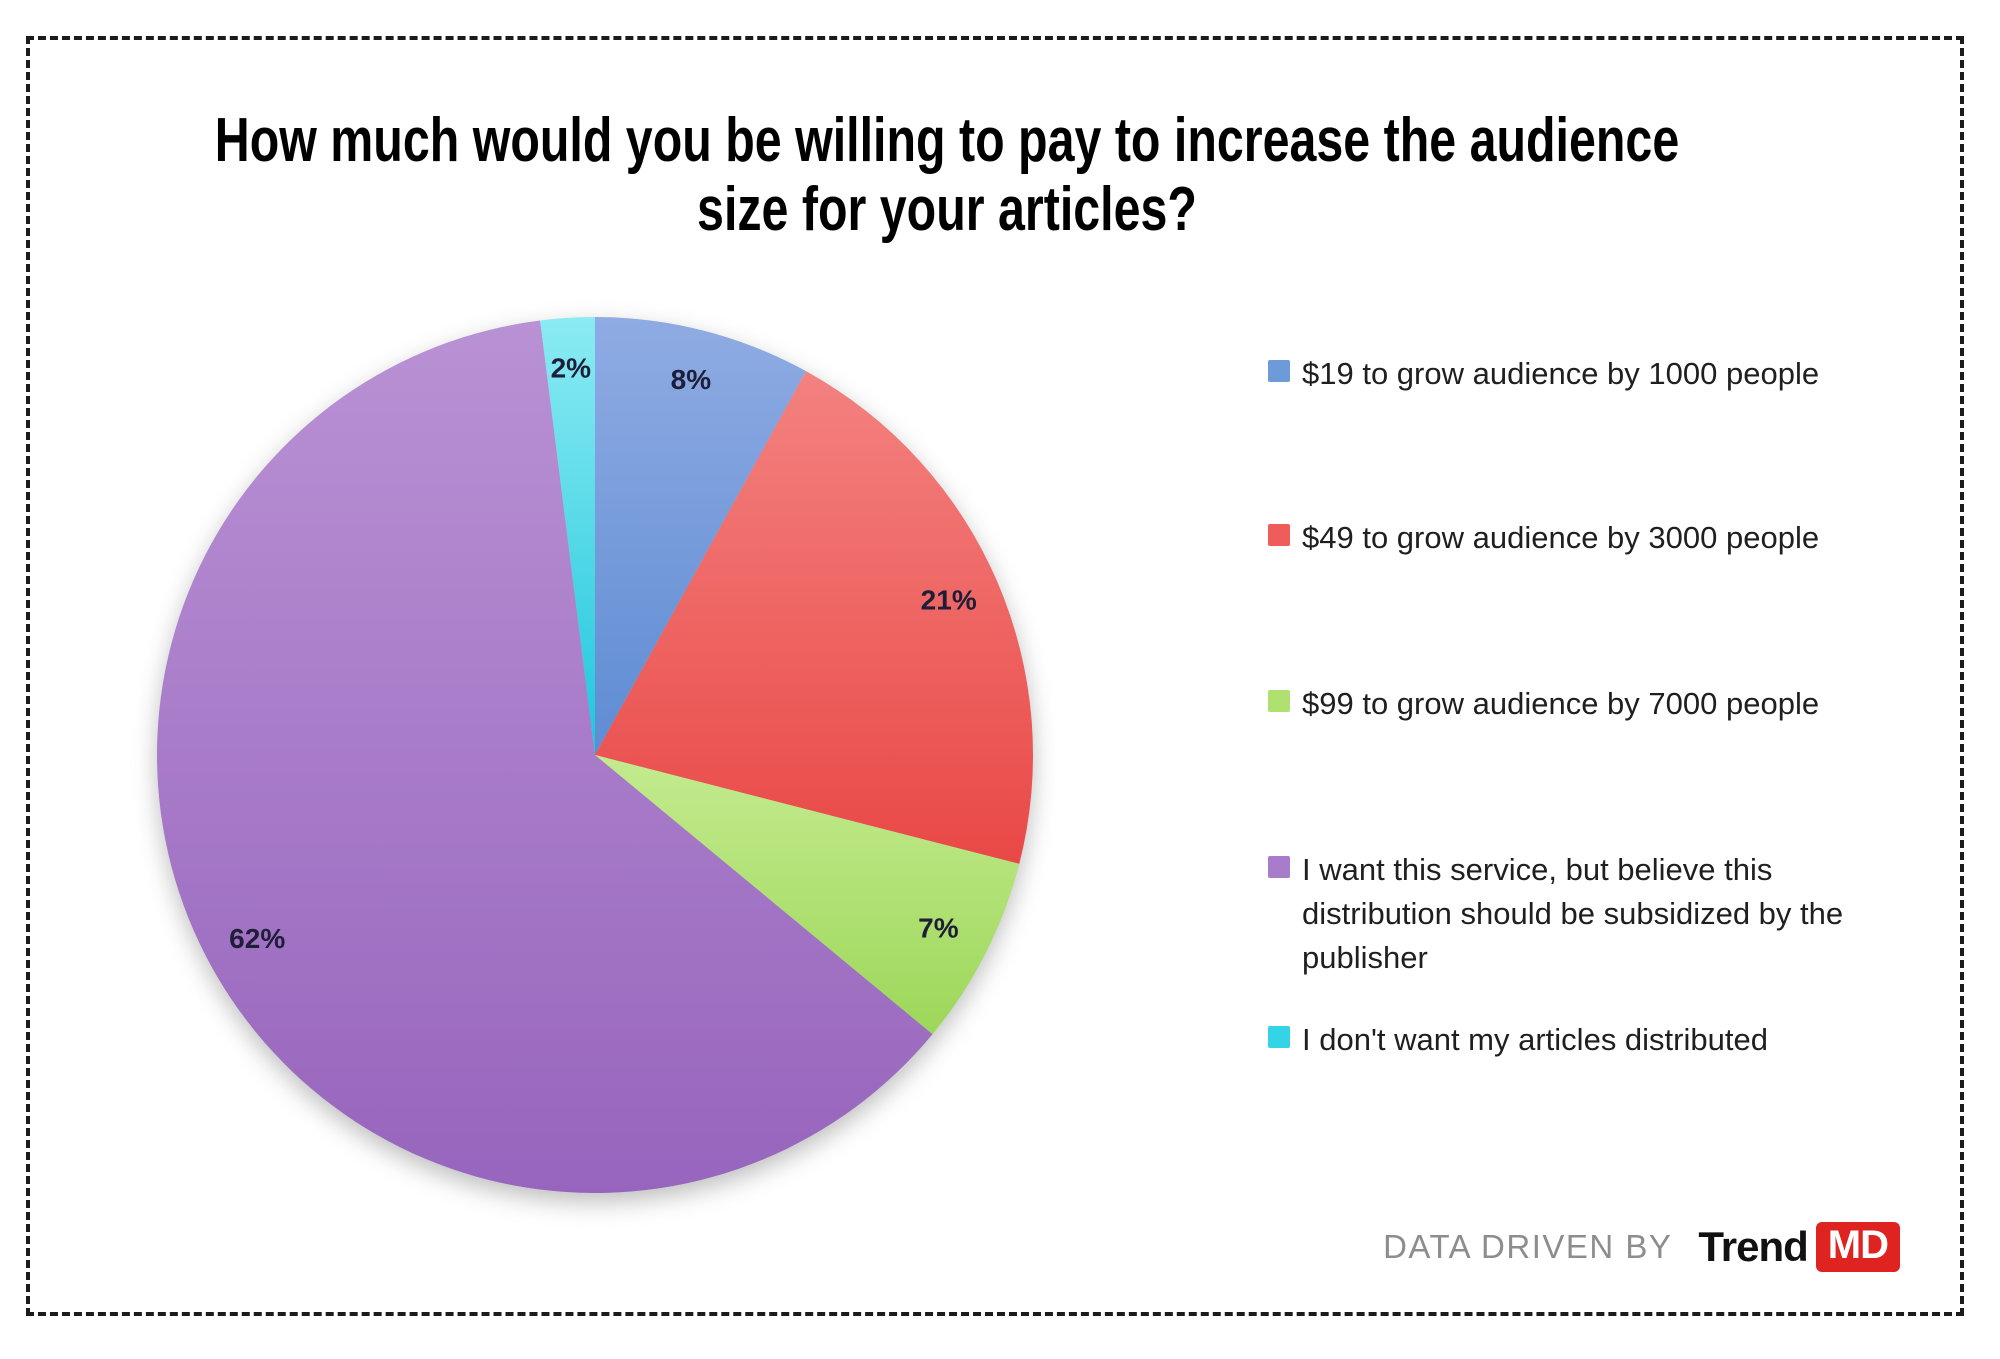  Describe the element at coordinates (1561, 373) in the screenshot. I see `legend-label: $19 to grow audience by 1000 people` at that location.